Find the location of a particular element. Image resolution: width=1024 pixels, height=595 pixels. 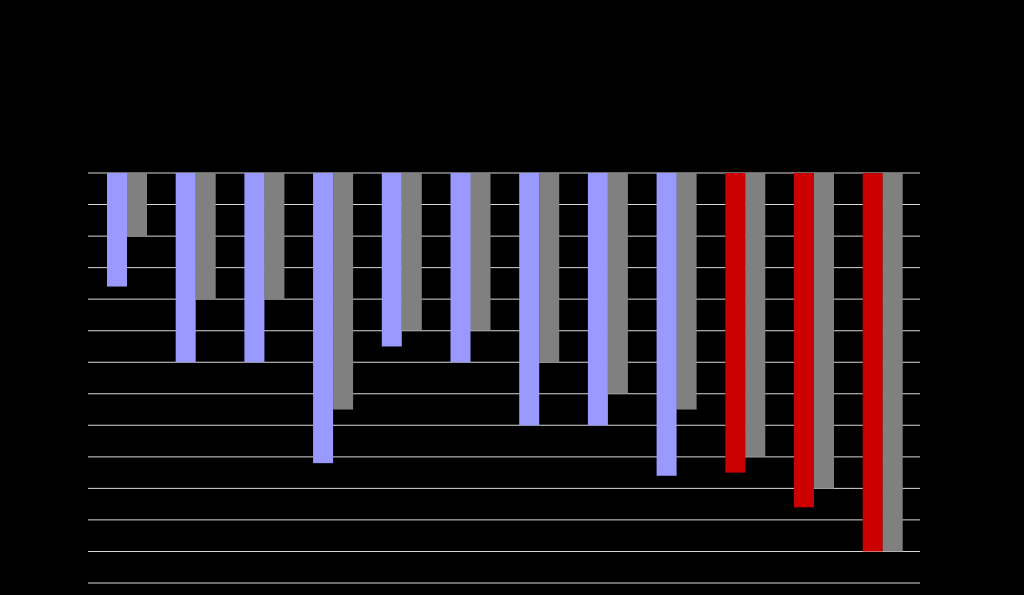

bar-series1-cat4 is located at coordinates (323, 318).